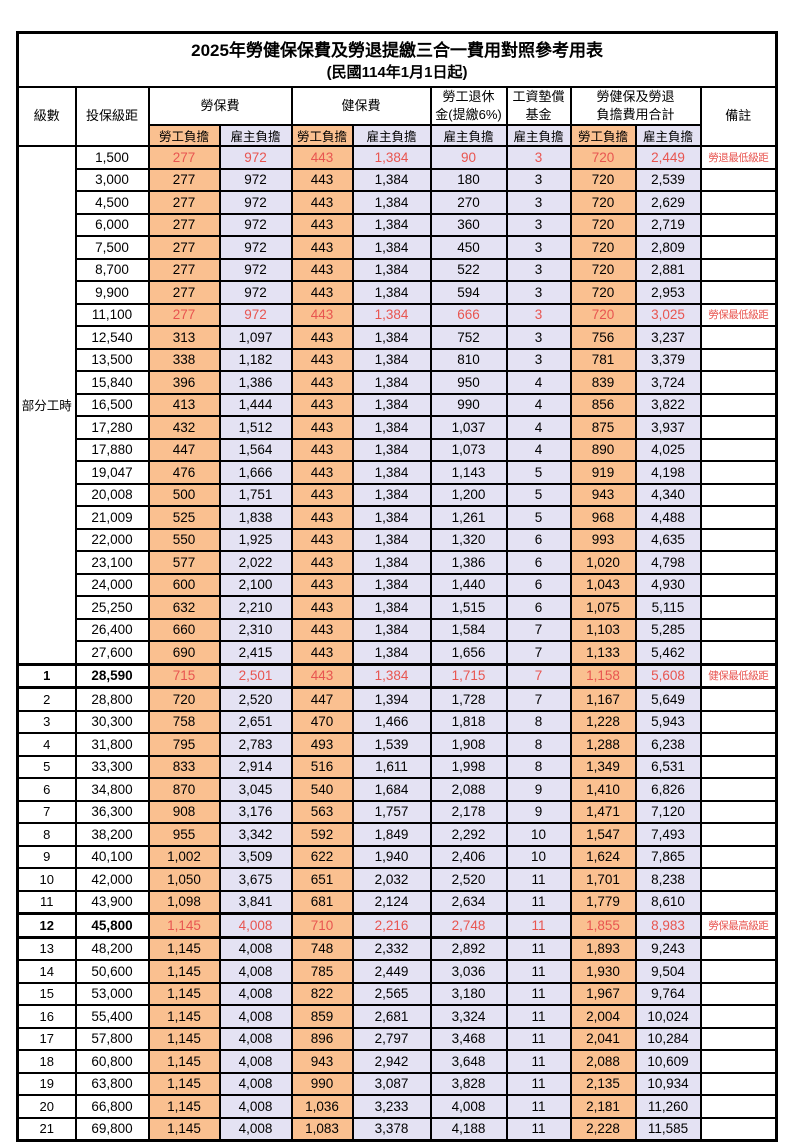  What do you see at coordinates (398, 269) in the screenshot?
I see `table-row: 8,700 277 972 443 1,384 522 3 720 2,881` at bounding box center [398, 269].